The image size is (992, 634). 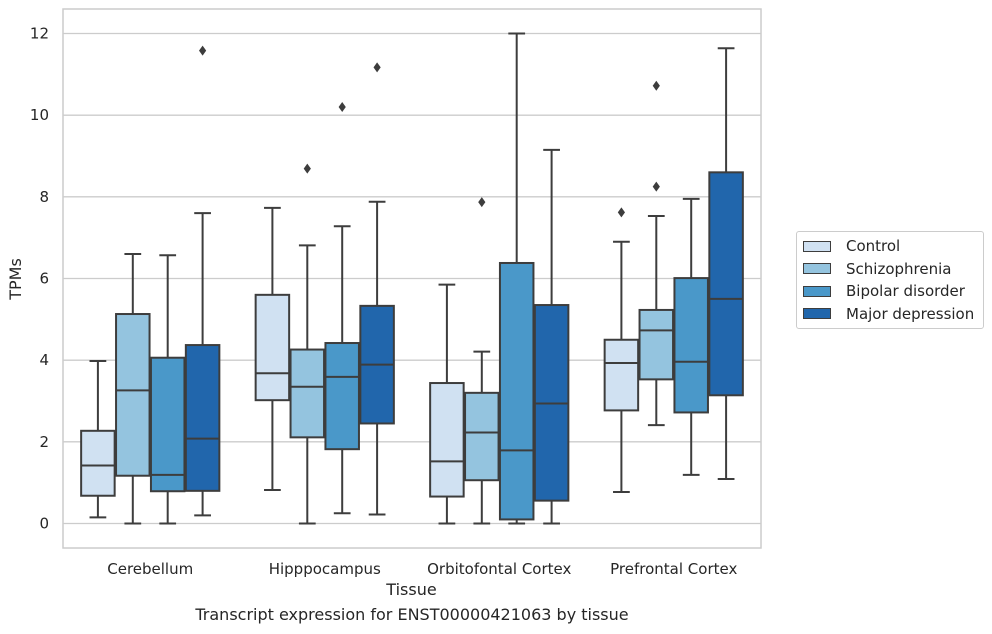 I want to click on legend-item-schizophrenia: Schizophrenia, so click(x=890, y=269).